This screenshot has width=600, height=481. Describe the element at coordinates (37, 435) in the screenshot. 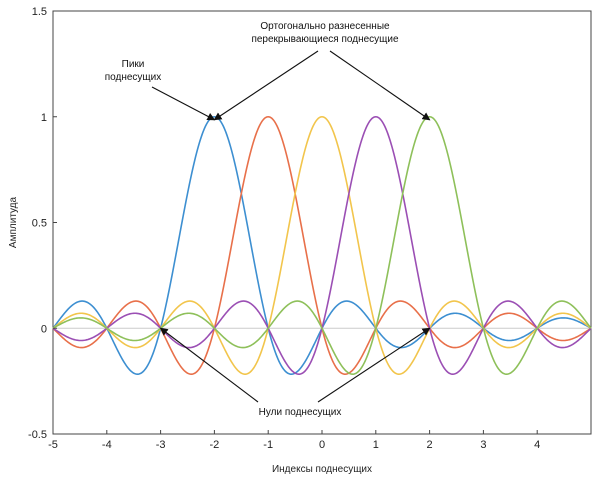

I see `y-tick-label: -0.5` at that location.